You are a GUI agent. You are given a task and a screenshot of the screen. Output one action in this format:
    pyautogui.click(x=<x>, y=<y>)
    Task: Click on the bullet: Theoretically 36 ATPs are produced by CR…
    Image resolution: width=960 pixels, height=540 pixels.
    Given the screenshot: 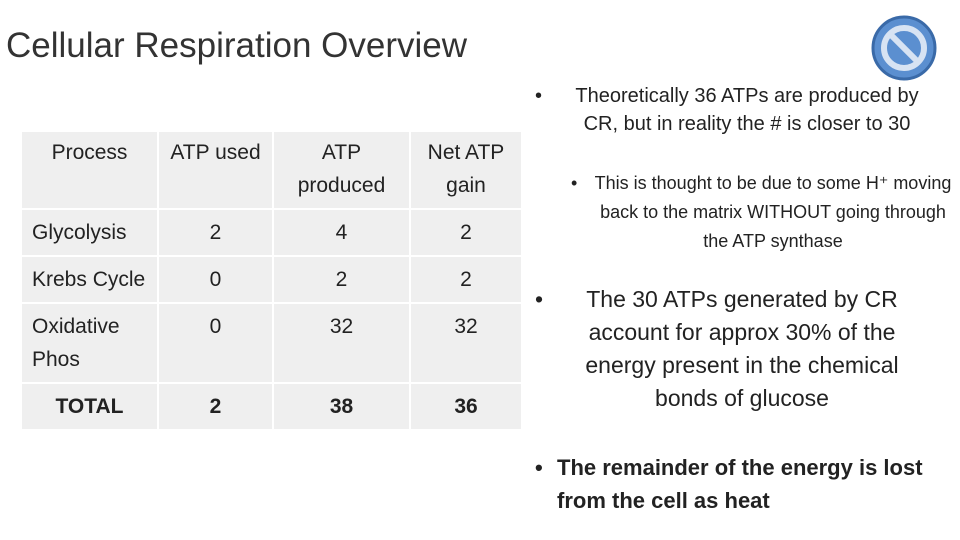 What is the action you would take?
    pyautogui.click(x=736, y=110)
    